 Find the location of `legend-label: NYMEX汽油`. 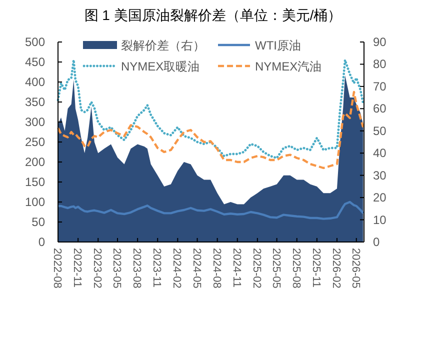

legend-label: NYMEX汽油 is located at coordinates (288, 67).